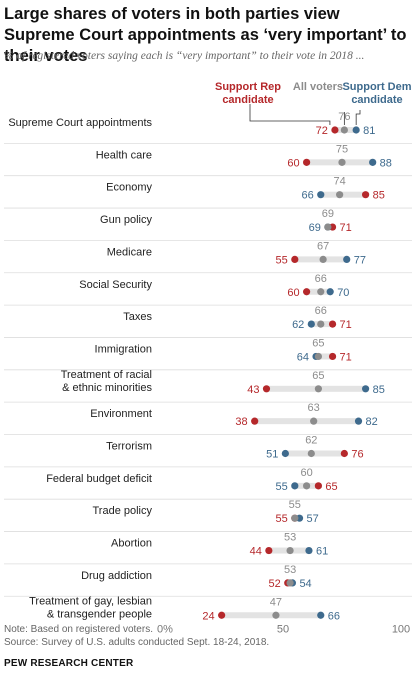 Image resolution: width=418 pixels, height=683 pixels. What do you see at coordinates (369, 131) in the screenshot?
I see `value-label-dem: 81` at bounding box center [369, 131].